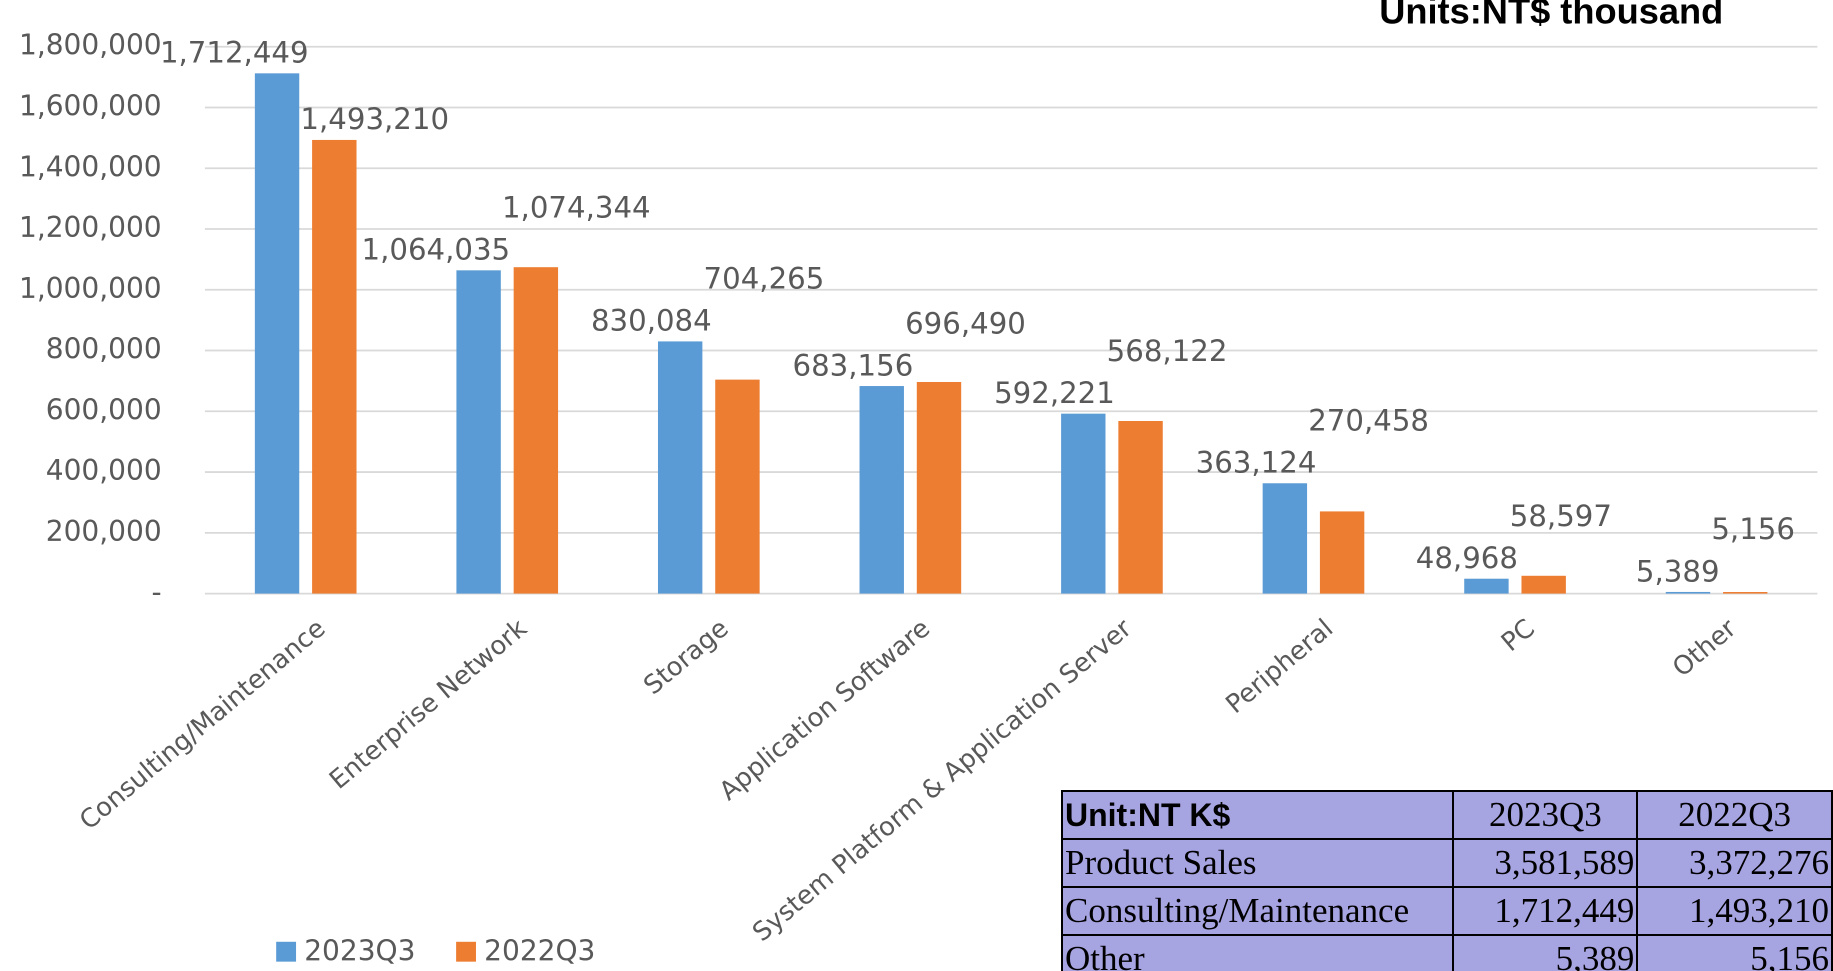 The width and height of the screenshot is (1833, 971). What do you see at coordinates (1561, 516) in the screenshot?
I see `data-label: 58,597` at bounding box center [1561, 516].